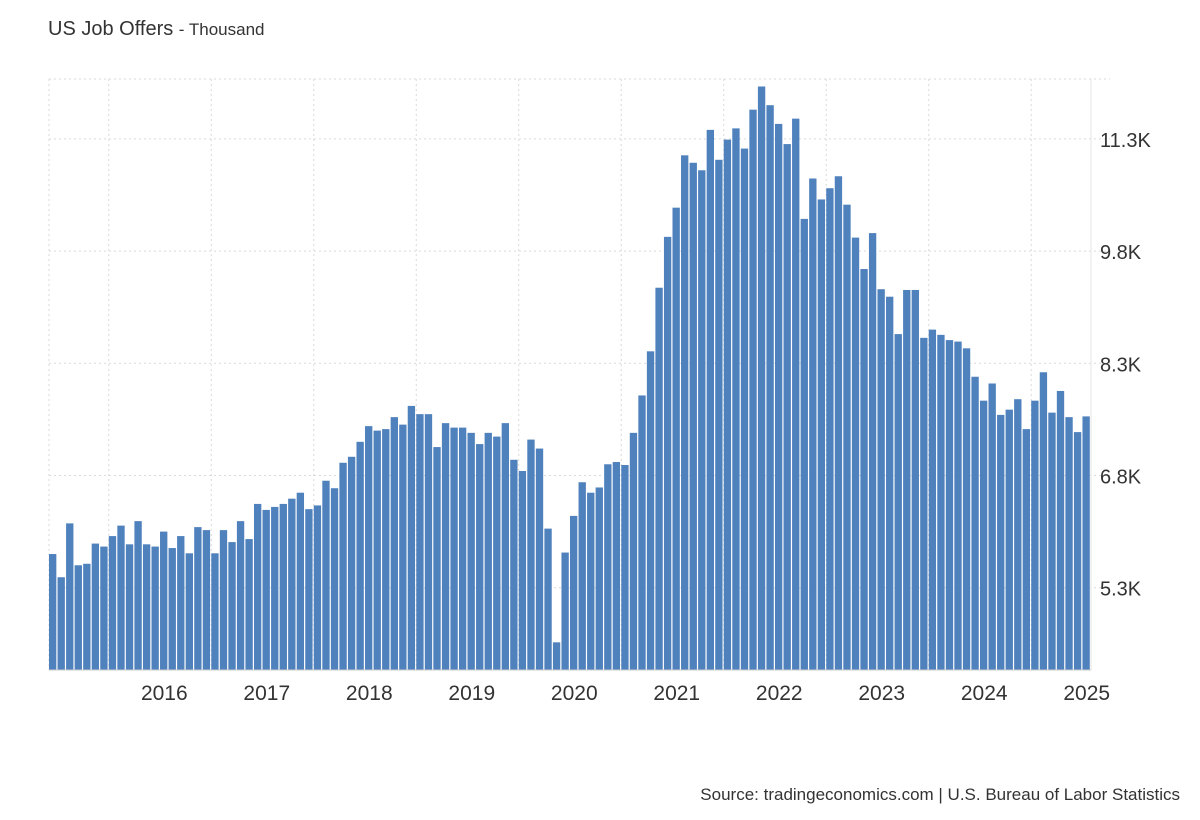  What do you see at coordinates (881, 693) in the screenshot?
I see `x-tick-label: 2023` at bounding box center [881, 693].